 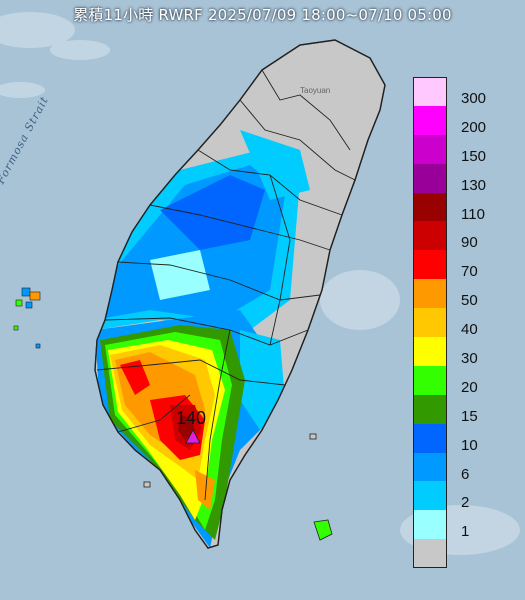 What do you see at coordinates (465, 503) in the screenshot?
I see `legend-label: 2` at bounding box center [465, 503].